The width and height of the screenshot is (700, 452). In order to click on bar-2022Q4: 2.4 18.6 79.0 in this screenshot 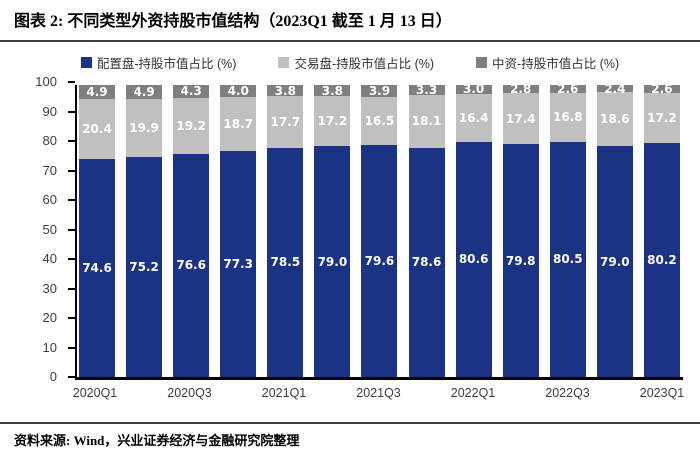, I will do `click(614, 229)`.